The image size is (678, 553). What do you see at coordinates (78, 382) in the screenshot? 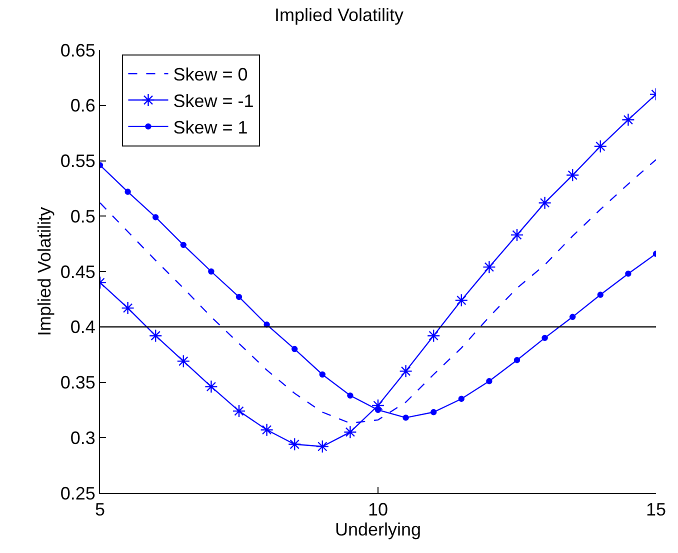
I see `y-tick-label: 0.35` at bounding box center [78, 382].